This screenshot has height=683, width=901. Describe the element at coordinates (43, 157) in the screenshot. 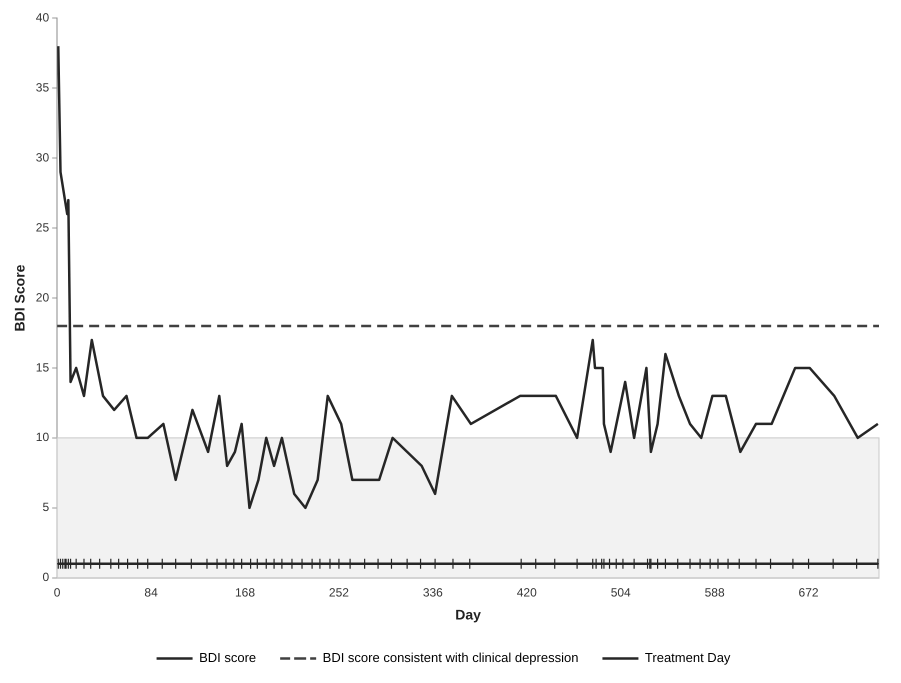

I see `y-tick-label: 30` at that location.